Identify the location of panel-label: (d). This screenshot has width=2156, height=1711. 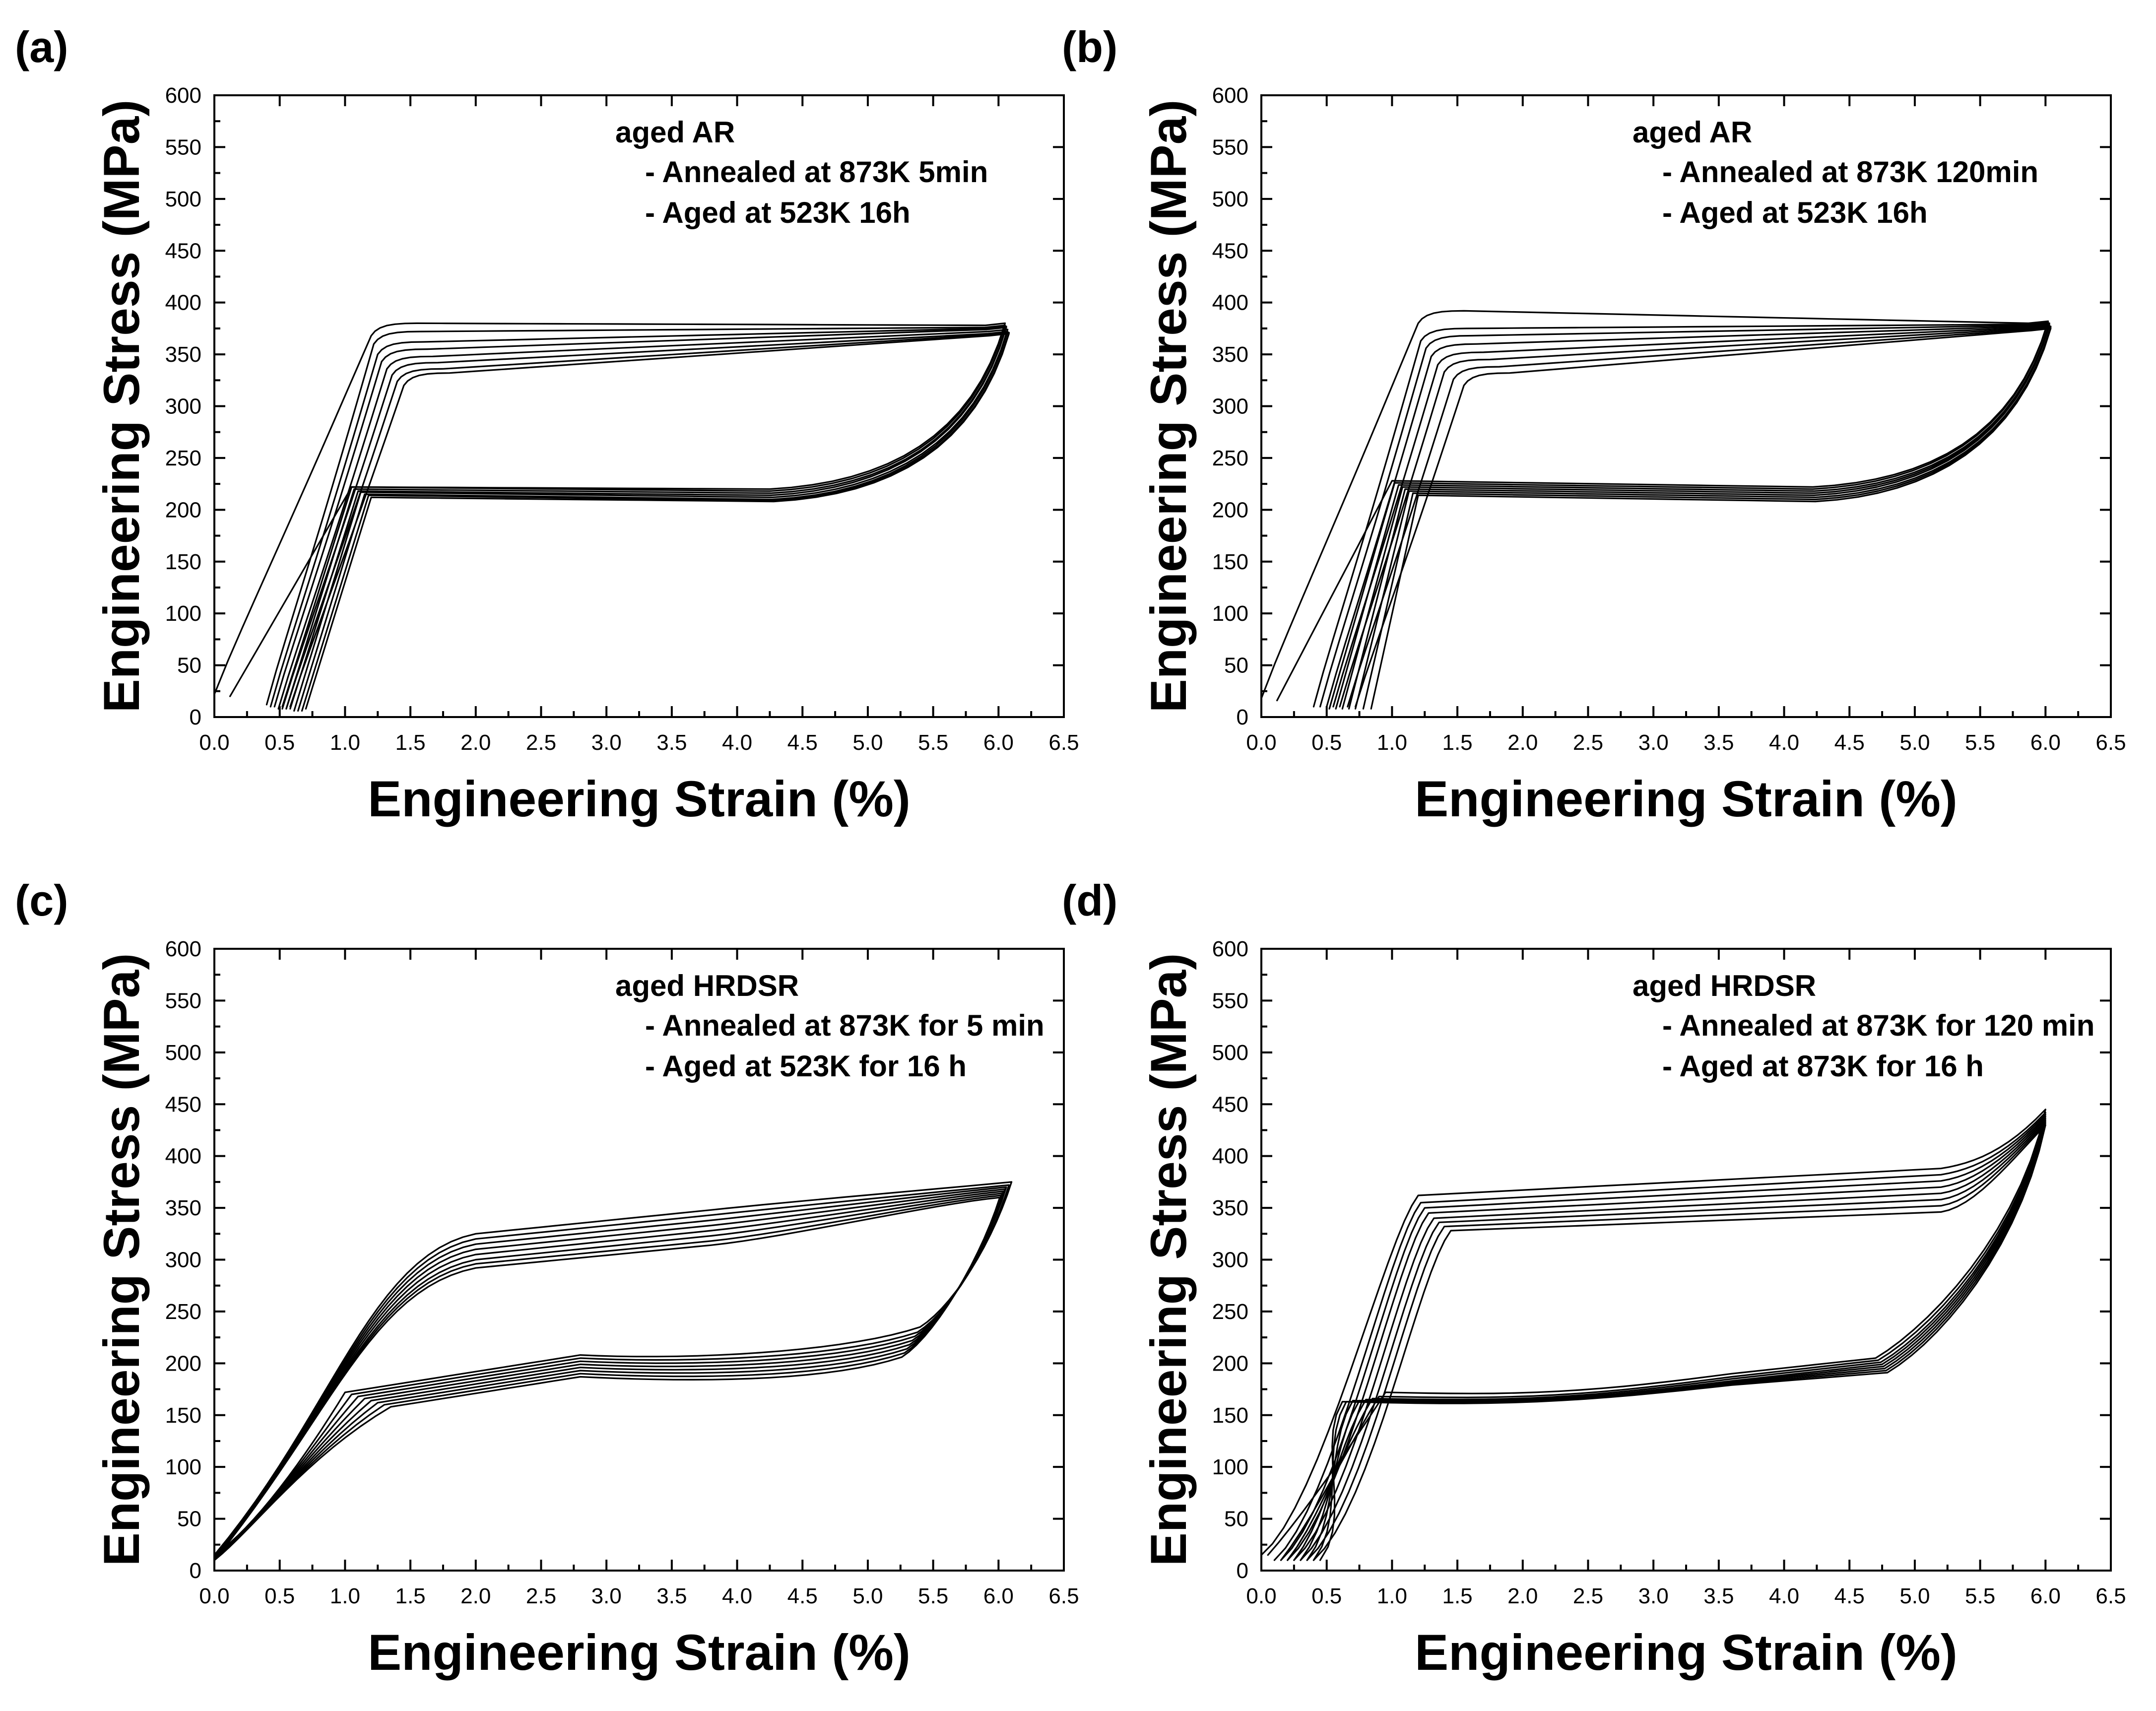
(1089, 900).